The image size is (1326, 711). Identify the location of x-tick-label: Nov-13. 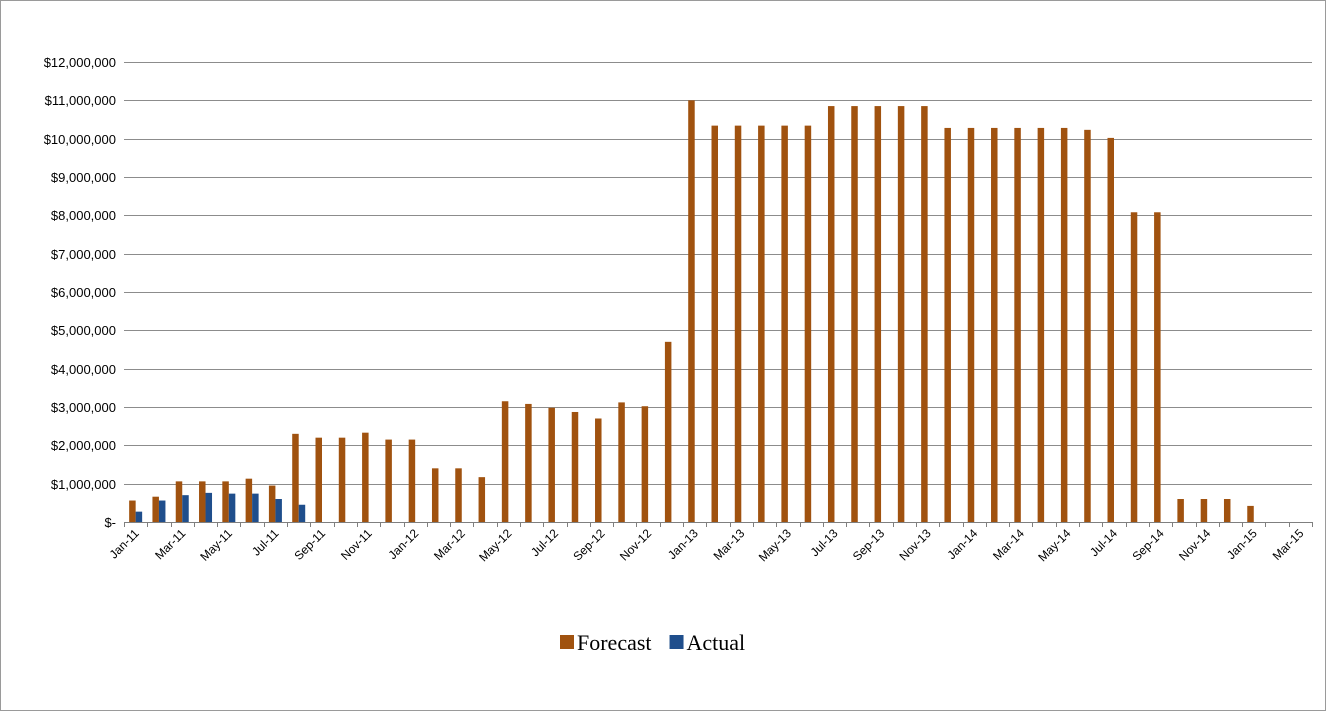
(915, 544).